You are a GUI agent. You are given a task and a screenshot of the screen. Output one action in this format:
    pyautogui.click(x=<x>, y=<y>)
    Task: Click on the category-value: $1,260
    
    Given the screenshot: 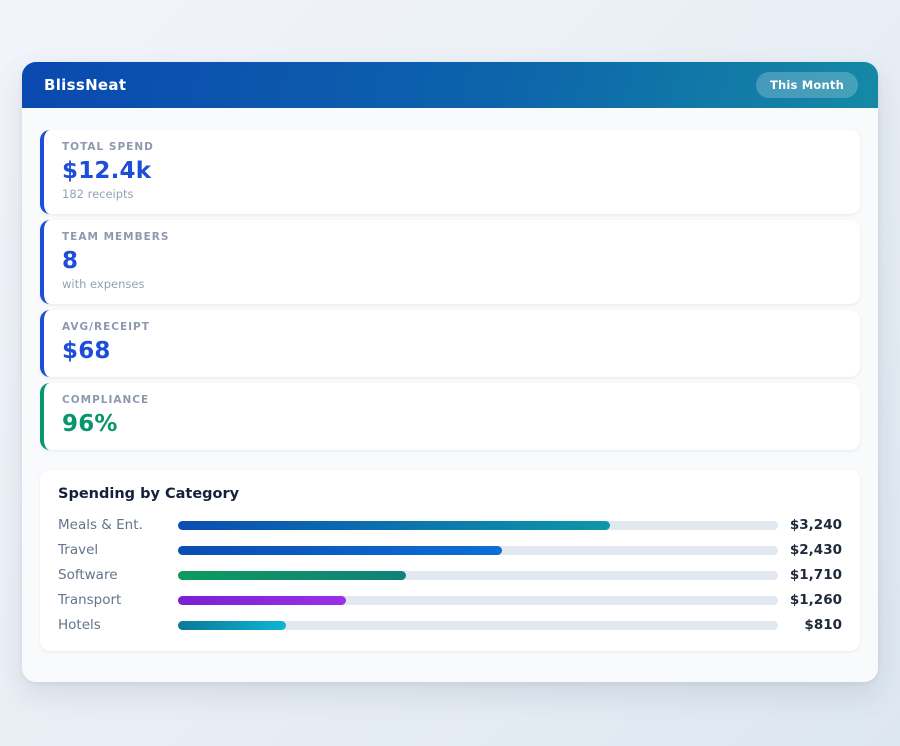 What is the action you would take?
    pyautogui.click(x=815, y=600)
    